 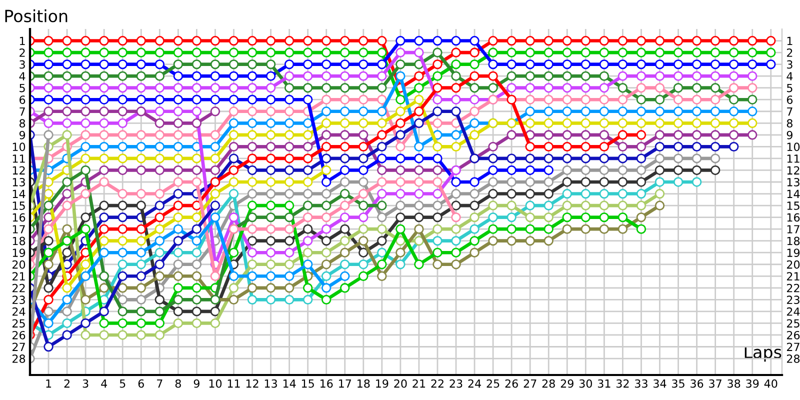 What do you see at coordinates (789, 40) in the screenshot?
I see `y2-tick-label: 1` at bounding box center [789, 40].